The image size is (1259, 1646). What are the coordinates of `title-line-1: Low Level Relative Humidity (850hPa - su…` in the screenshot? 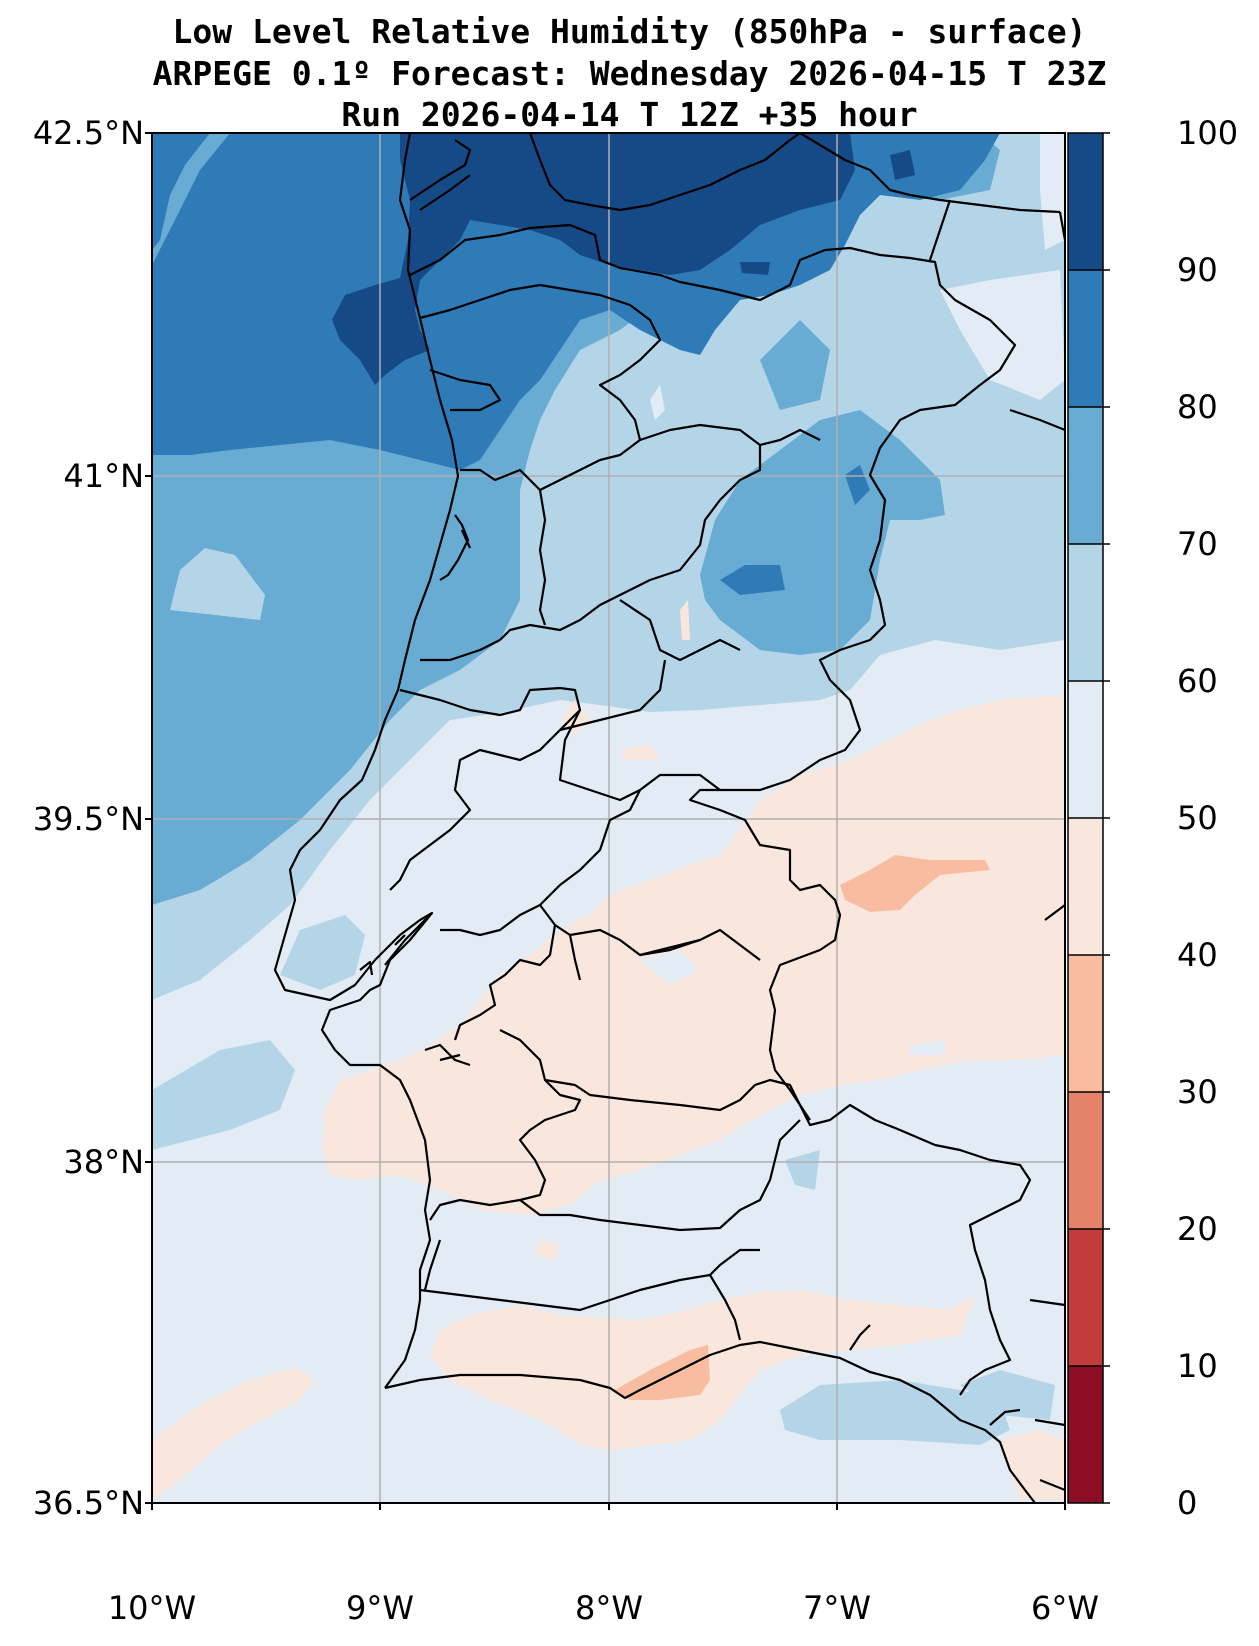 It's located at (629, 31).